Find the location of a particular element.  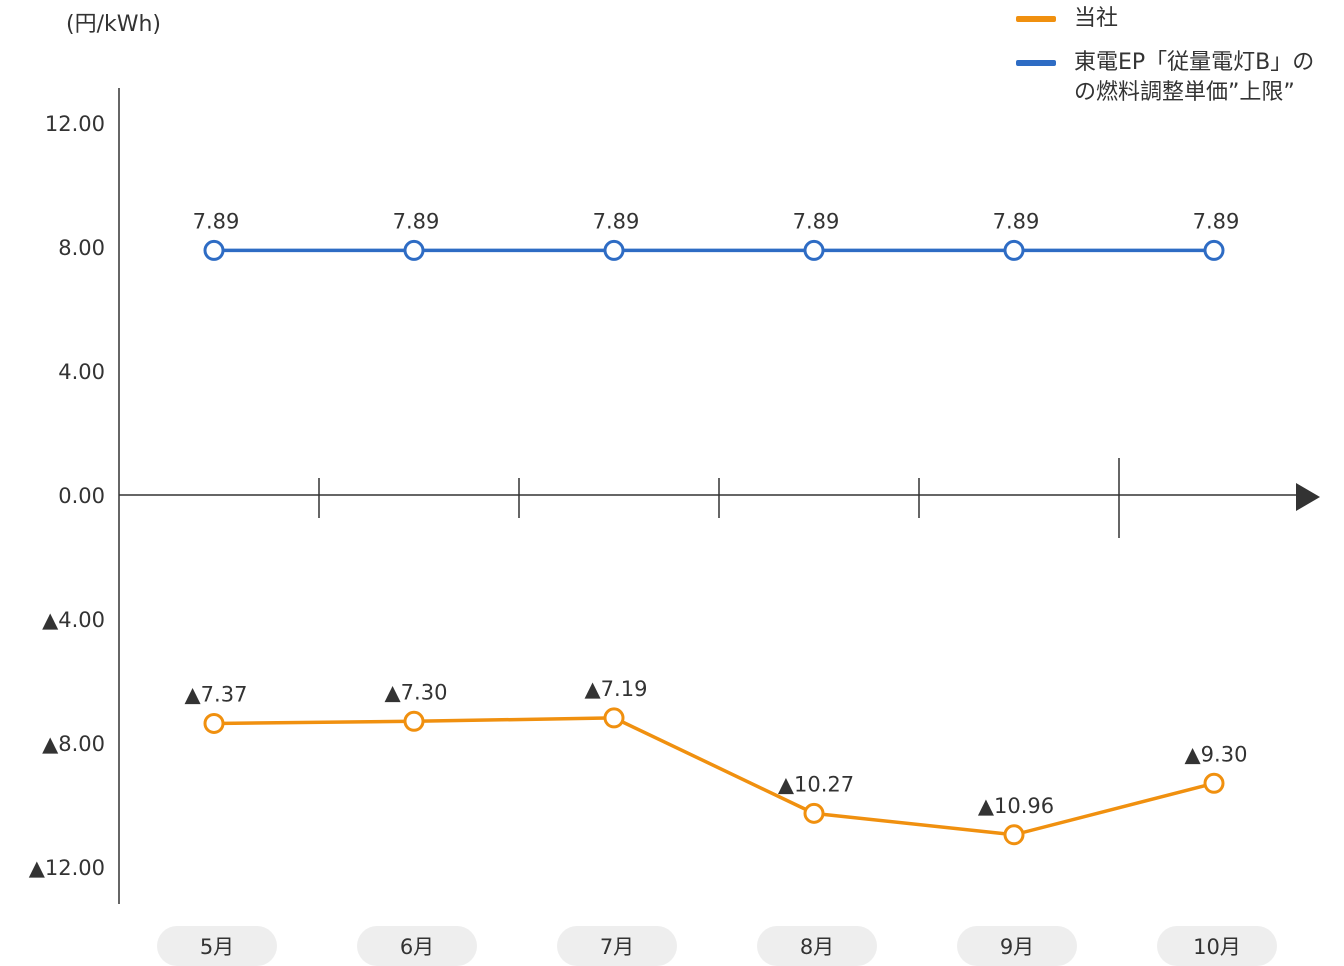

y-tick-label: ▲8.00 is located at coordinates (73, 744).